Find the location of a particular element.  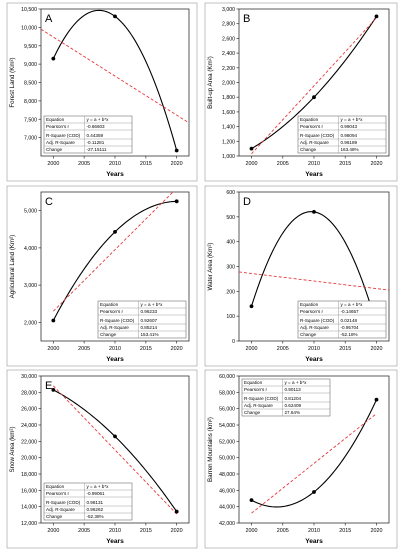

y-tick-label: 2,200 is located at coordinates (228, 69).